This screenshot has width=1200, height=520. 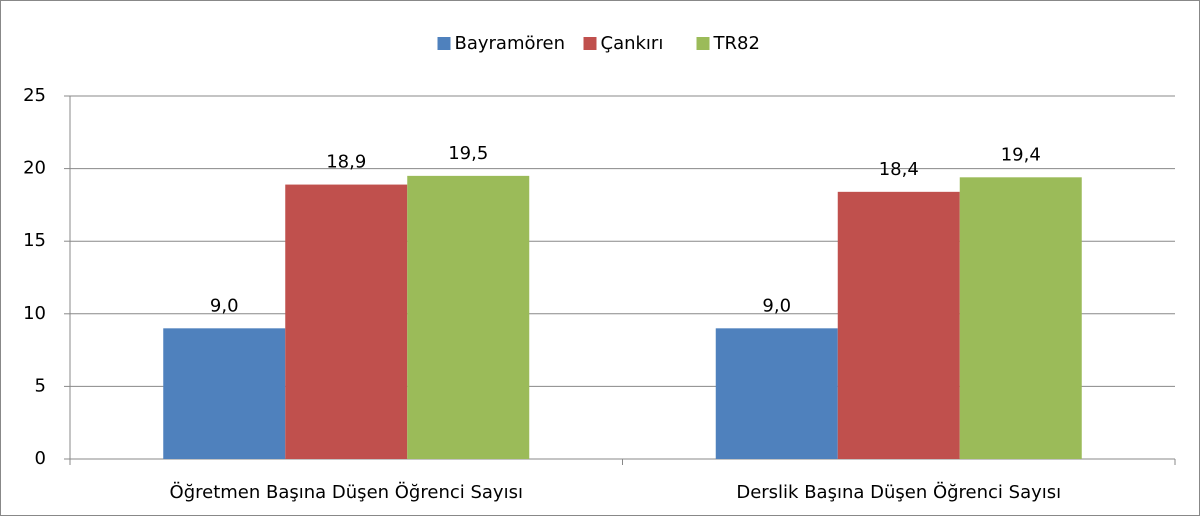 I want to click on x-tick-label: Öğretmen Başına Düşen Öğrenci Sayısı, so click(x=346, y=492).